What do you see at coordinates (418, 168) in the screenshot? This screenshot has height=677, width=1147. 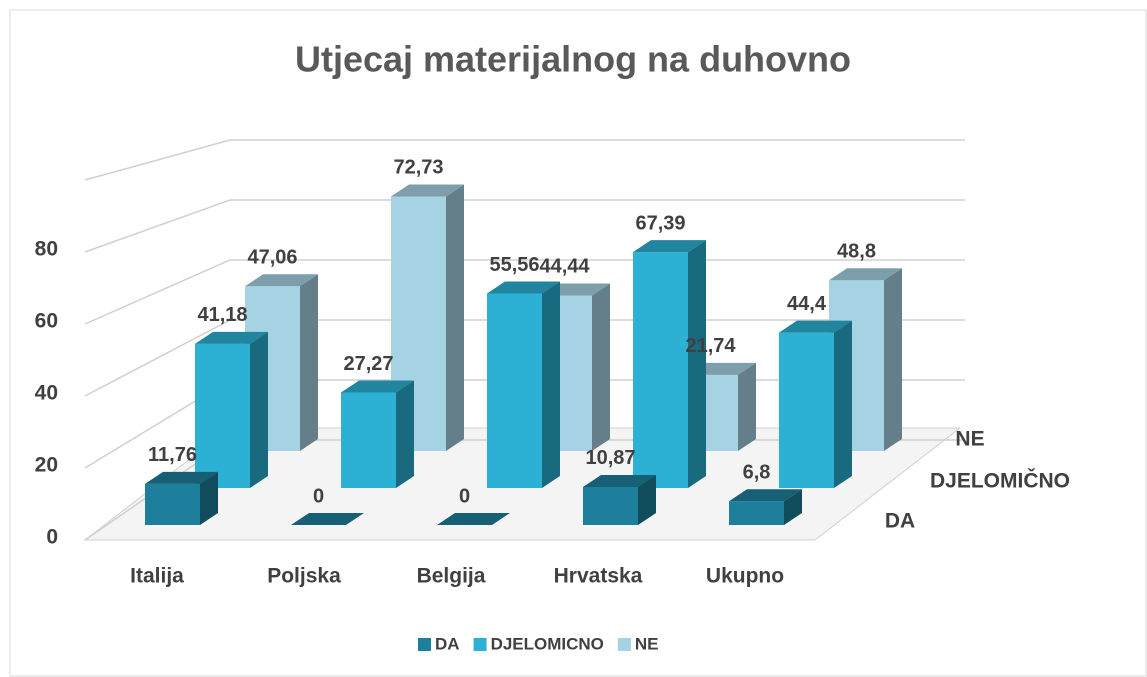 I see `value-label: 72,73` at bounding box center [418, 168].